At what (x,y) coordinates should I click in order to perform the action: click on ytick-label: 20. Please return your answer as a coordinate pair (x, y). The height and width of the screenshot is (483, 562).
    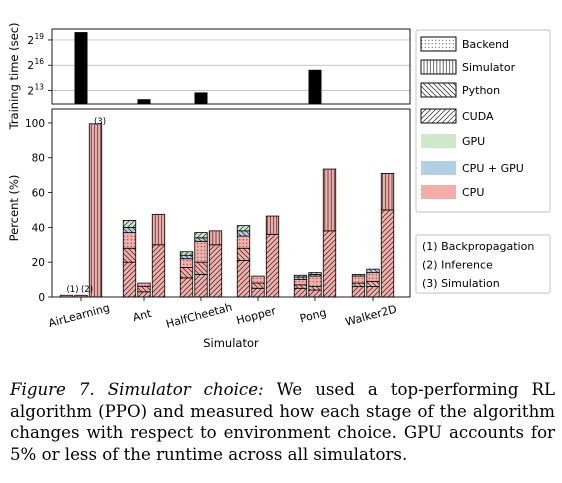
    Looking at the image, I should click on (38, 263).